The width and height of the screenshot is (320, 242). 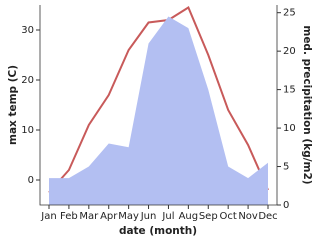 What do you see at coordinates (286, 205) in the screenshot?
I see `y2-tick-label: 0` at bounding box center [286, 205].